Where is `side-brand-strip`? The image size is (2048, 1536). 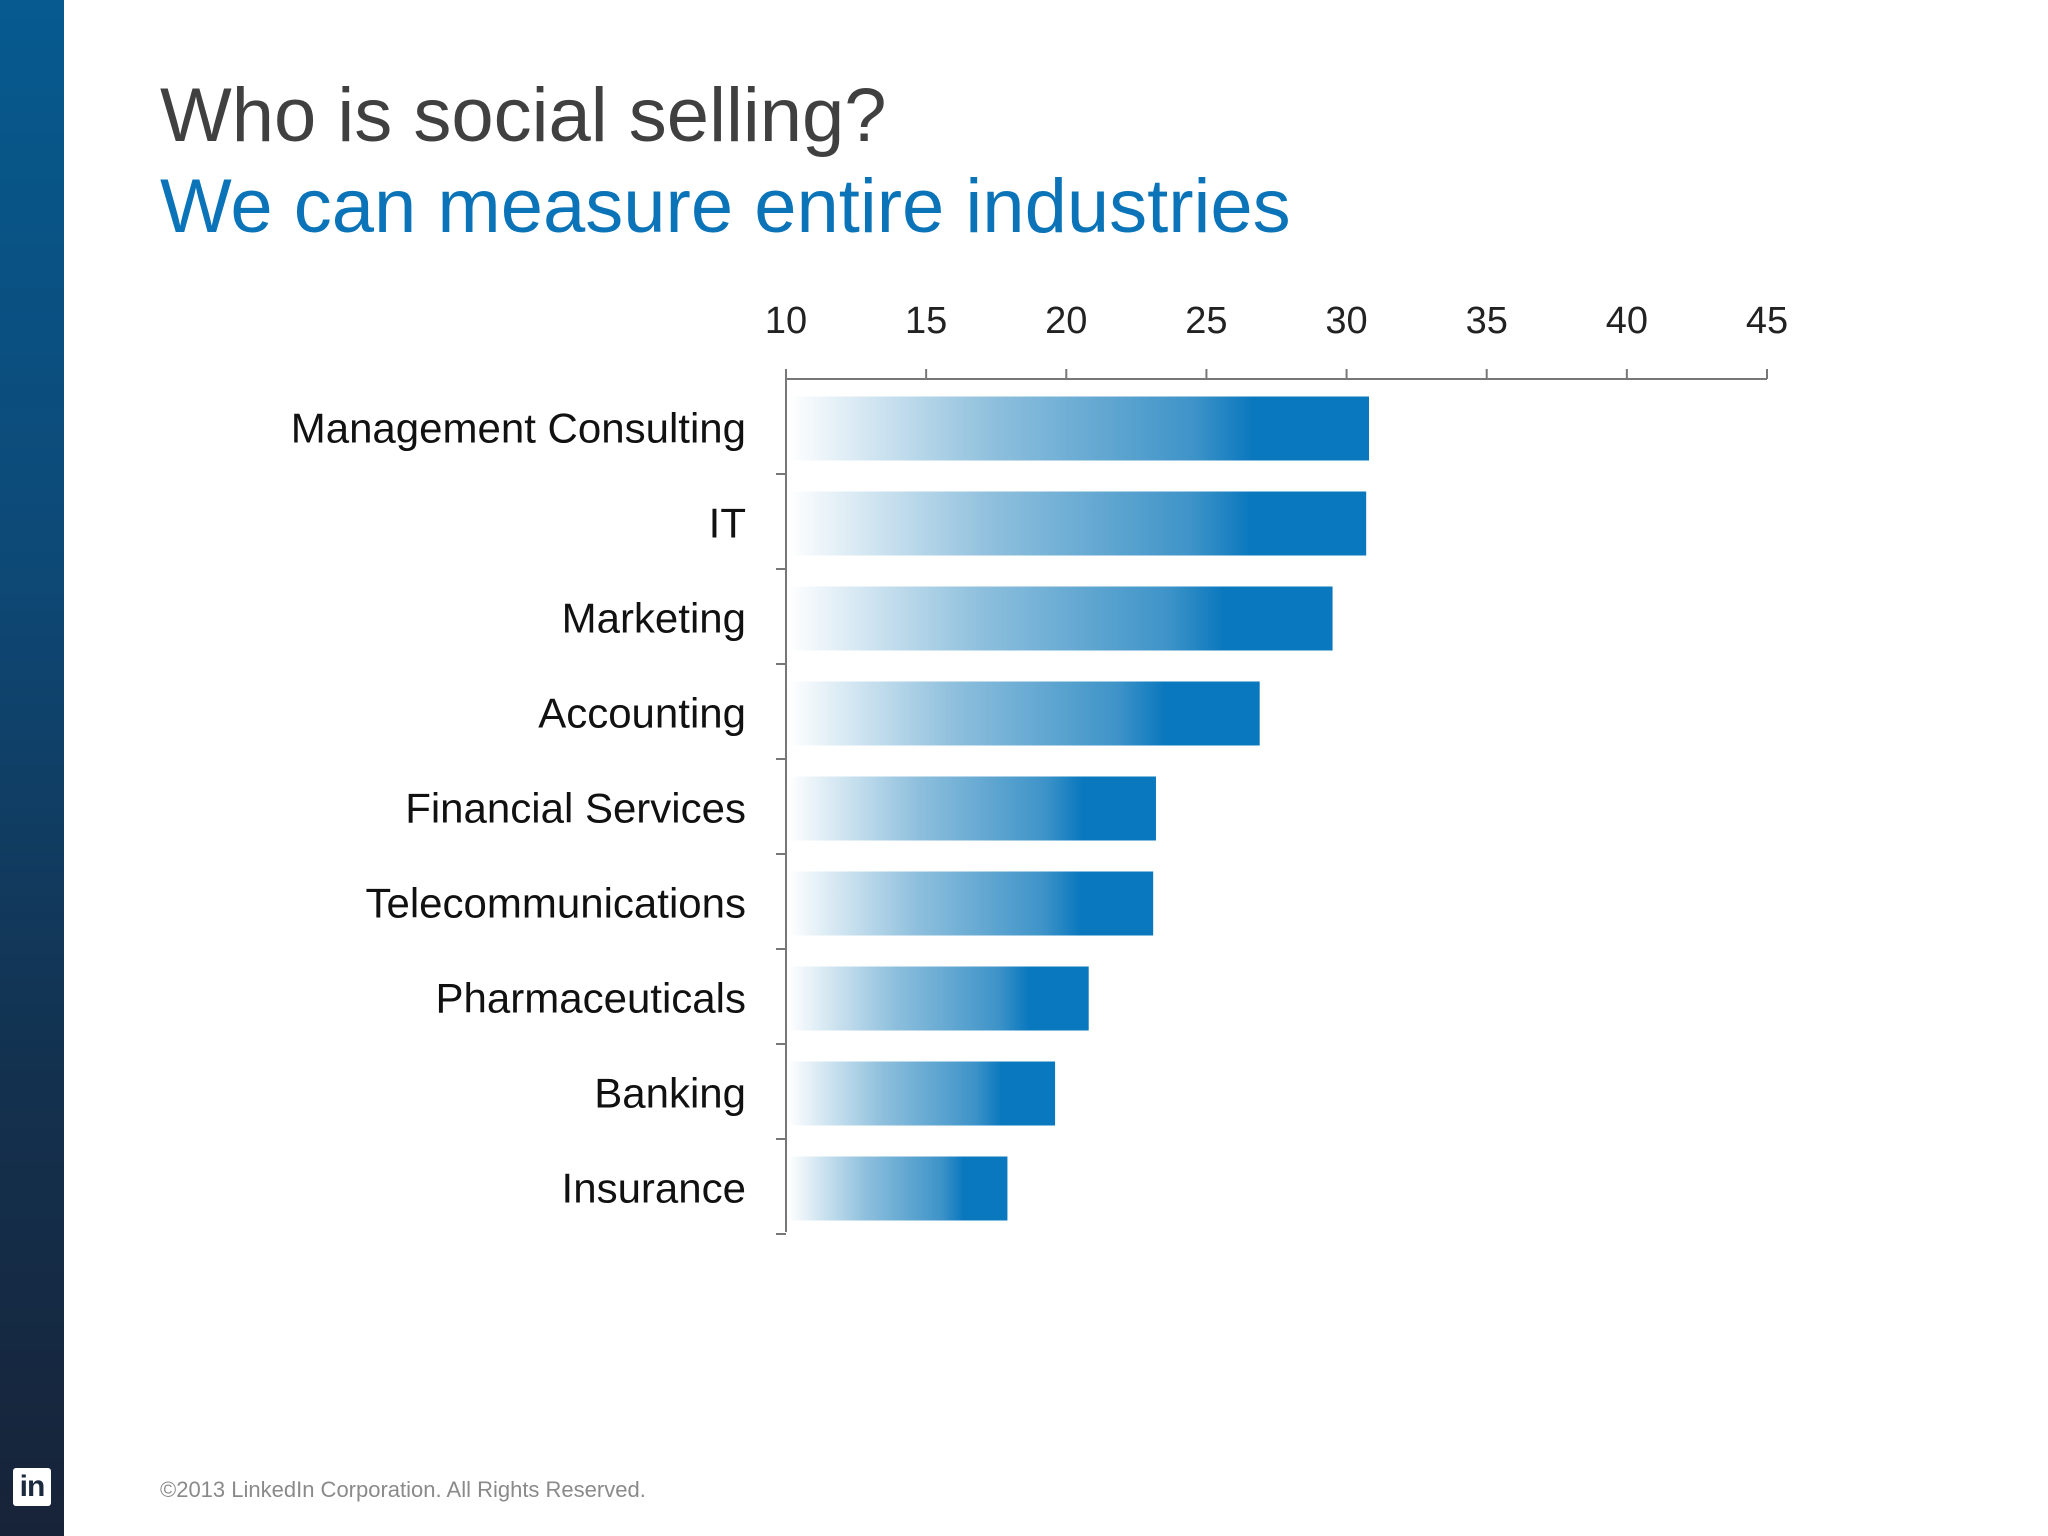
side-brand-strip is located at coordinates (32, 768).